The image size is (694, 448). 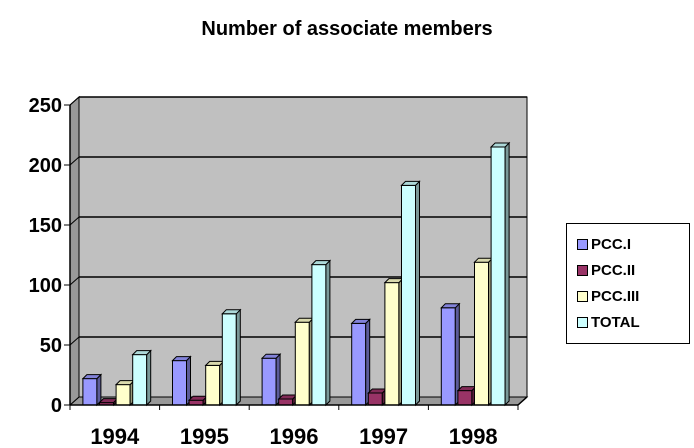 What do you see at coordinates (628, 283) in the screenshot?
I see `legend: PCC.I PCC.II PCC.III TOTAL` at bounding box center [628, 283].